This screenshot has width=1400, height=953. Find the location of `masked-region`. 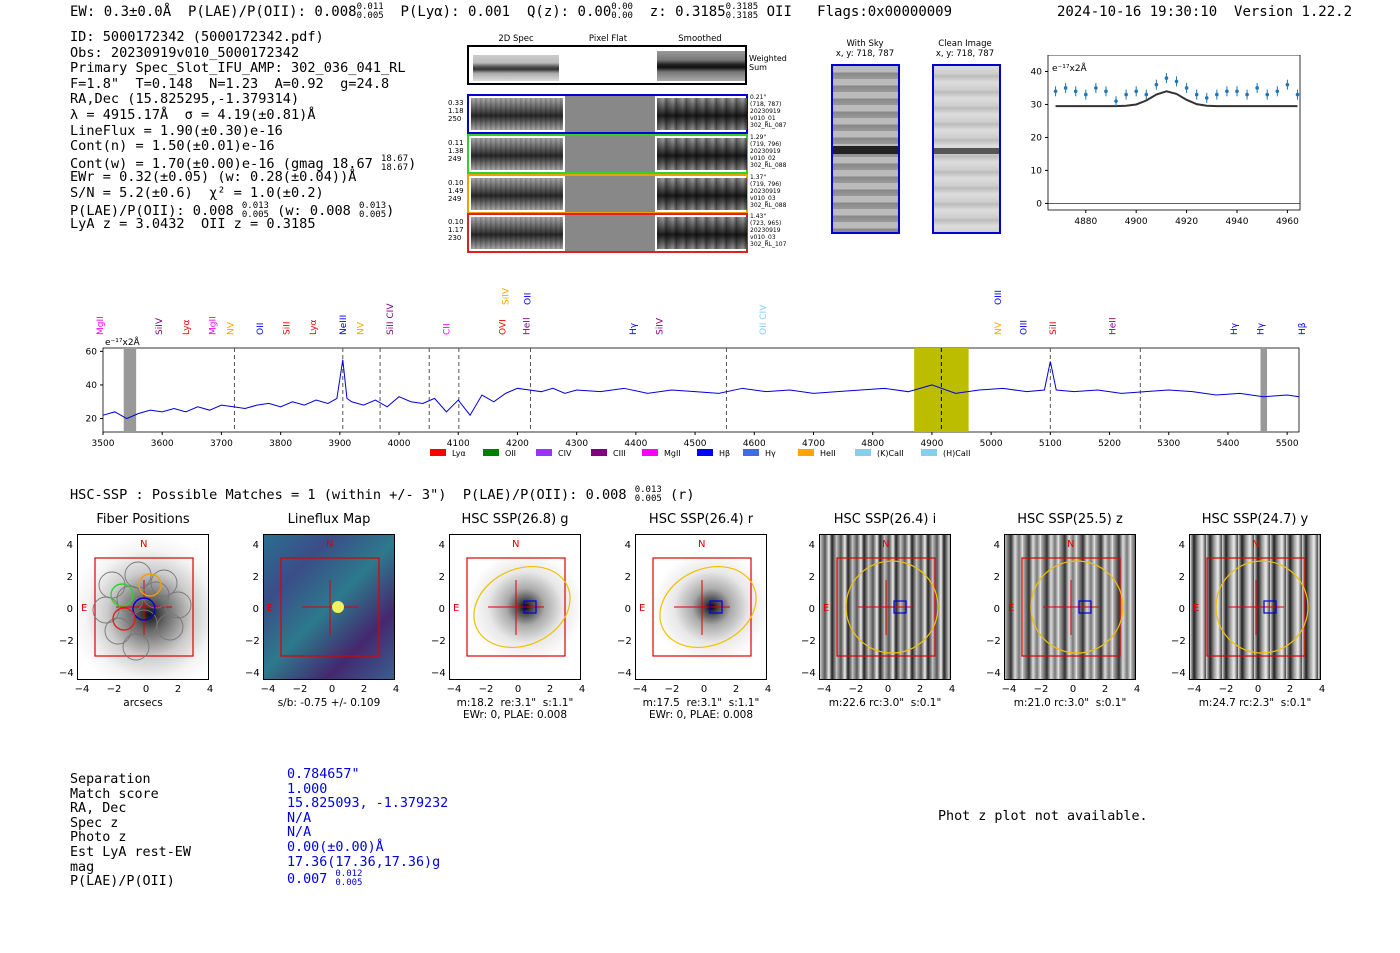

masked-region is located at coordinates (1264, 390).